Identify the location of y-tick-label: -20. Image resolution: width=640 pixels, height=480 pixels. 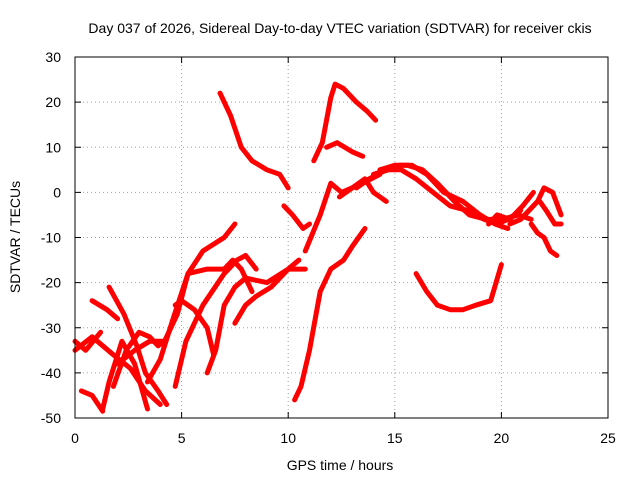
(51, 283).